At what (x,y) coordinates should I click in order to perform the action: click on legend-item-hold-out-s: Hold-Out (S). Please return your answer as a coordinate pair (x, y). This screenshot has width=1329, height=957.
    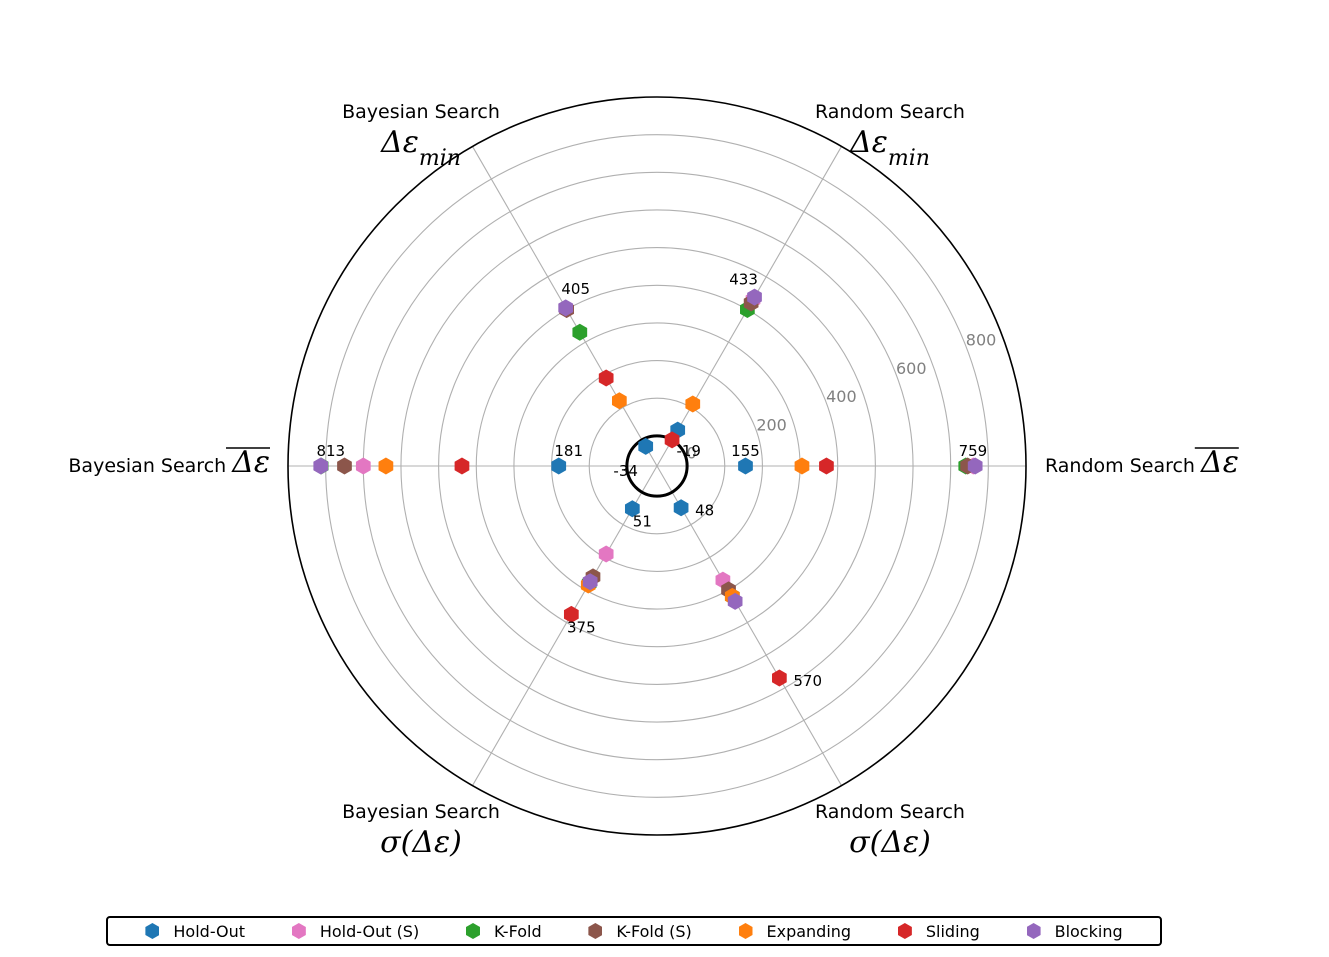
    Looking at the image, I should click on (355, 931).